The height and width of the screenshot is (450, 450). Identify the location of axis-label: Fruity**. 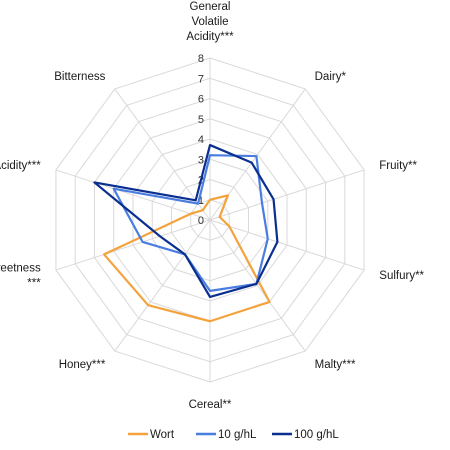
(398, 166).